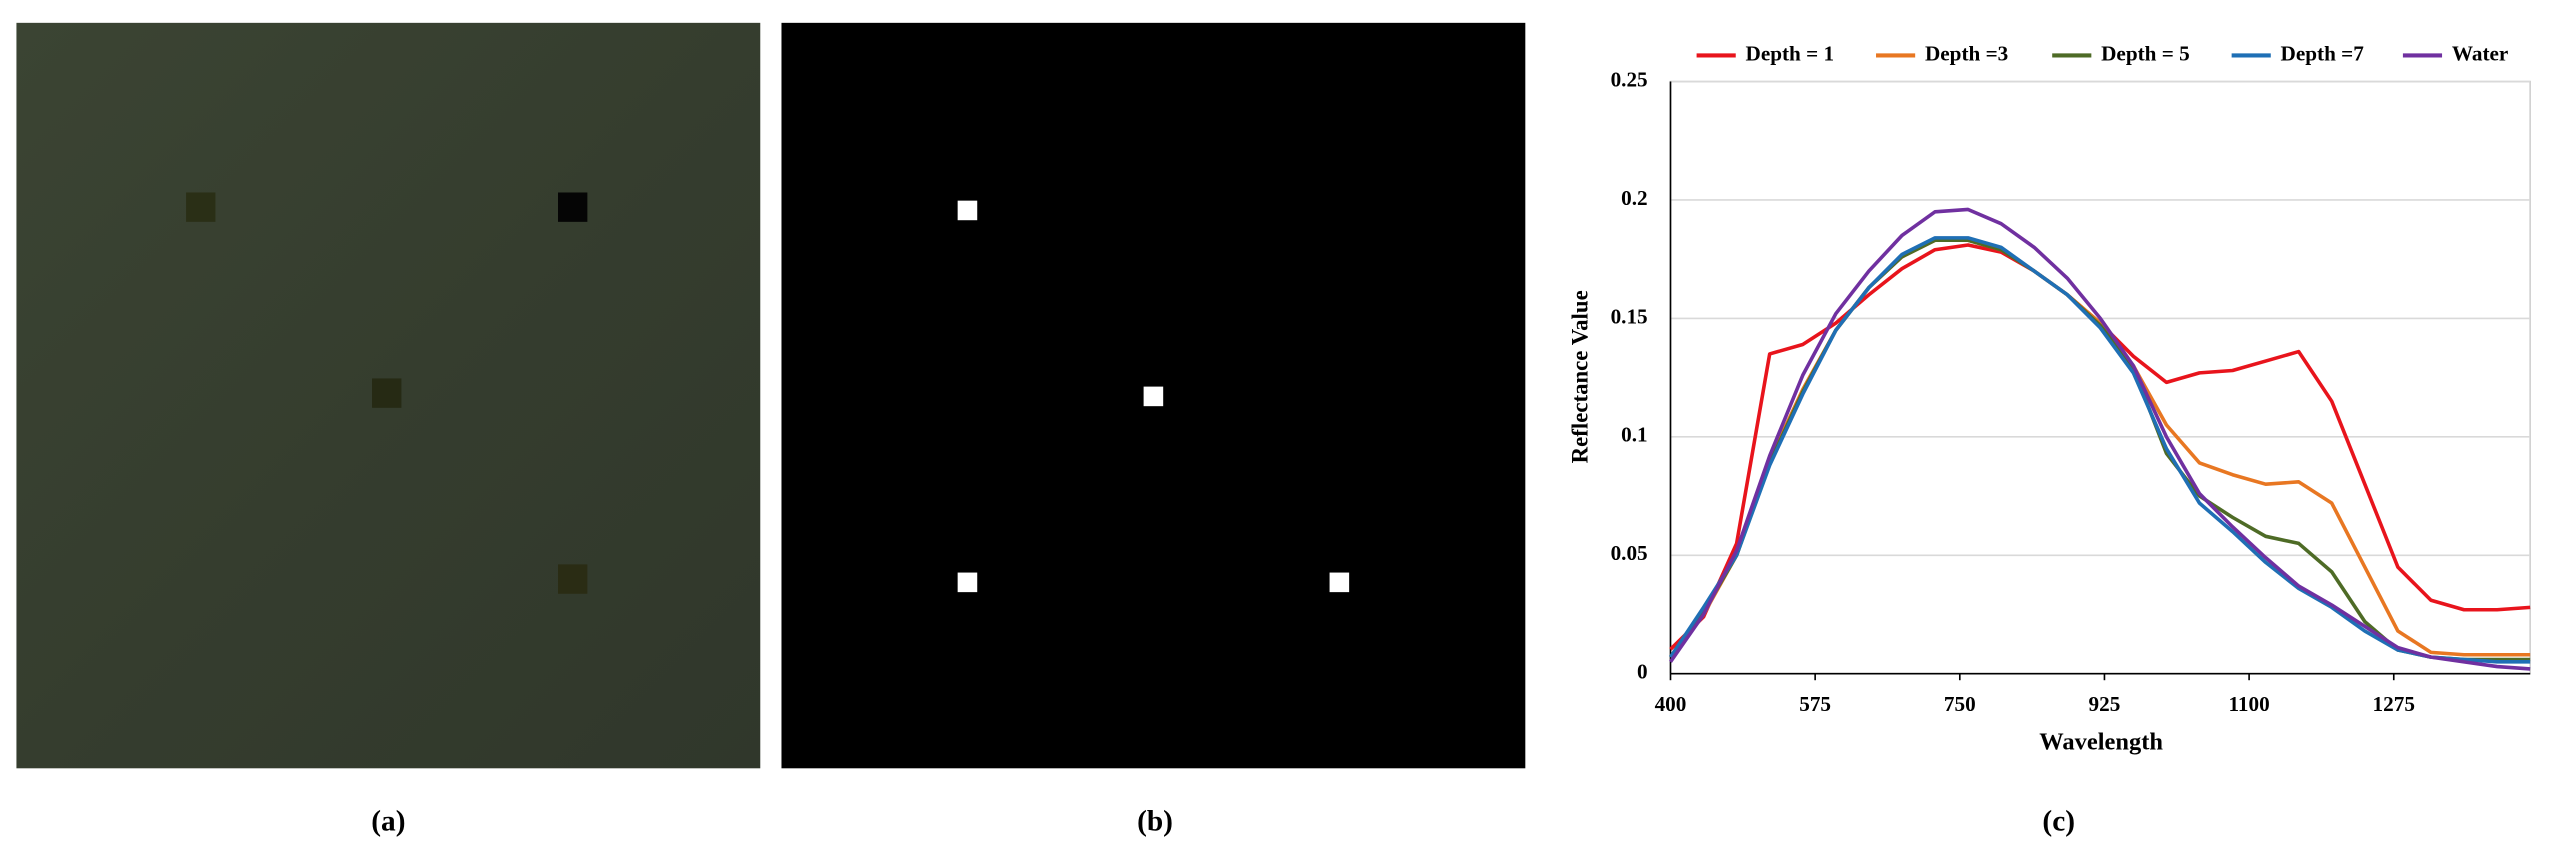  Describe the element at coordinates (2058, 822) in the screenshot. I see `panel-label: (c)` at that location.